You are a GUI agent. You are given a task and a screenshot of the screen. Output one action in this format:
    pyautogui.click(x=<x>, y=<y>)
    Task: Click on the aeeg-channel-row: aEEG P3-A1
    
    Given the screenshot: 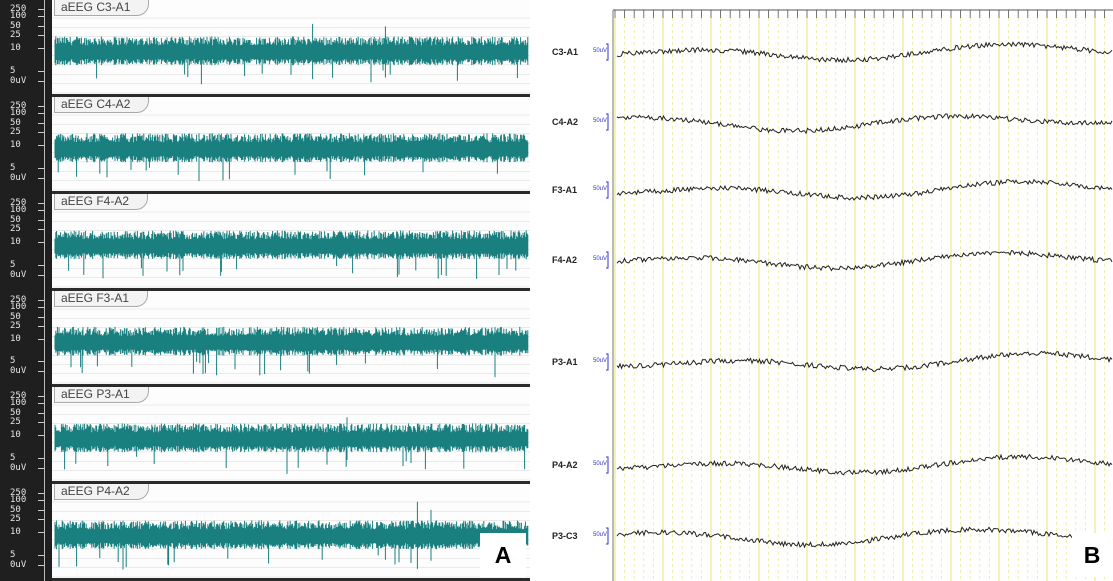 What is the action you would take?
    pyautogui.click(x=291, y=435)
    